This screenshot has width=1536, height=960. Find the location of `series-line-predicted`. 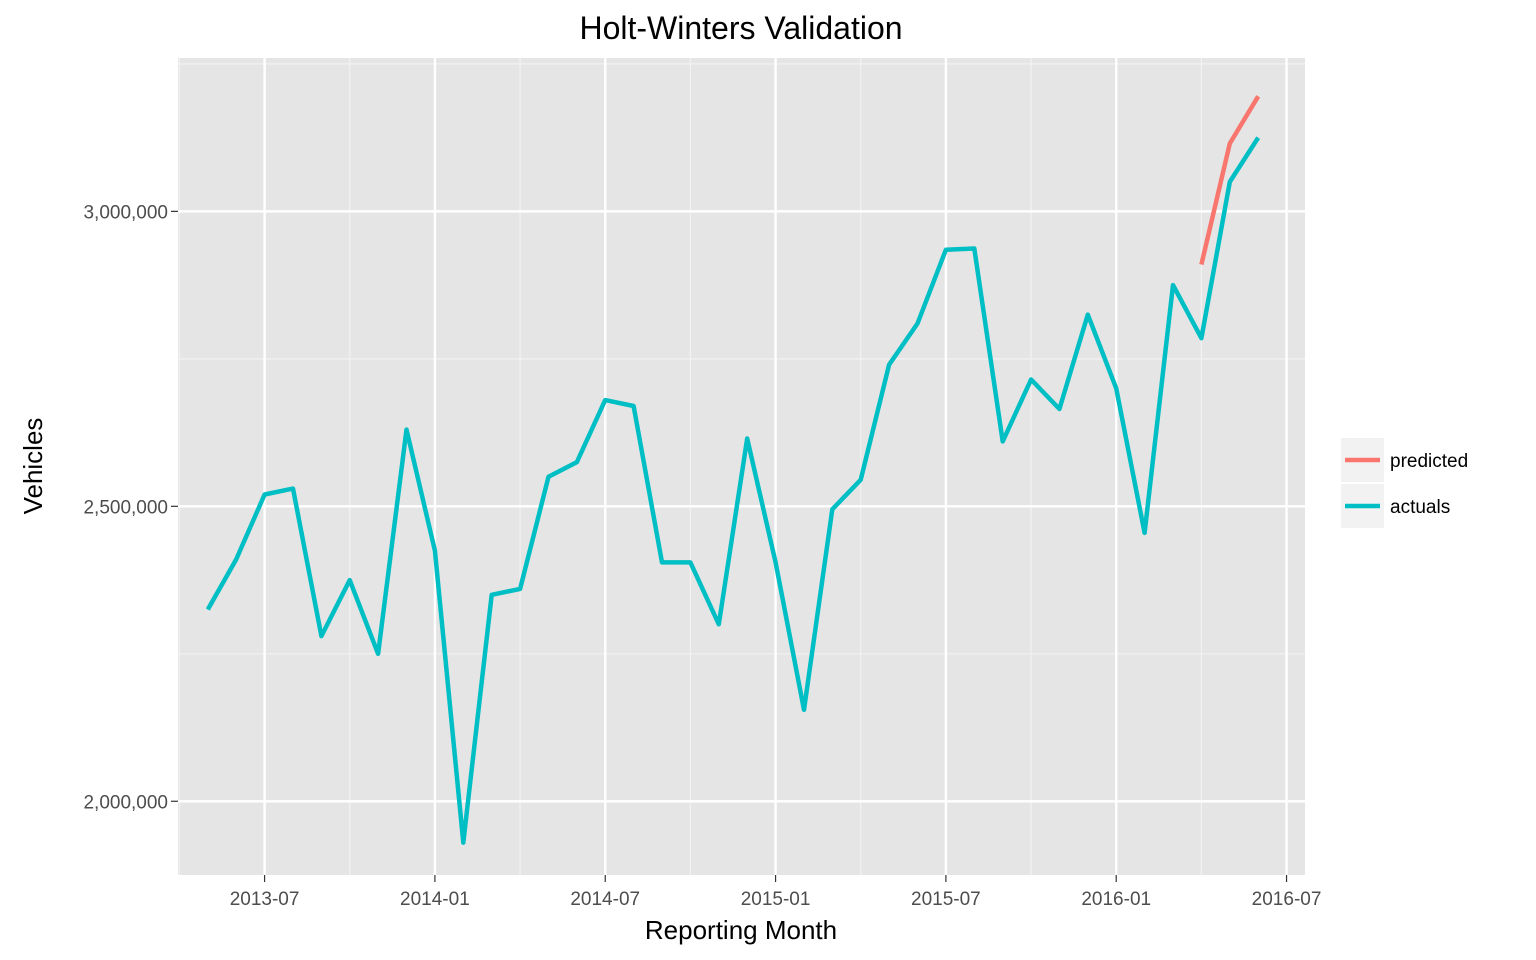

series-line-predicted is located at coordinates (1230, 180).